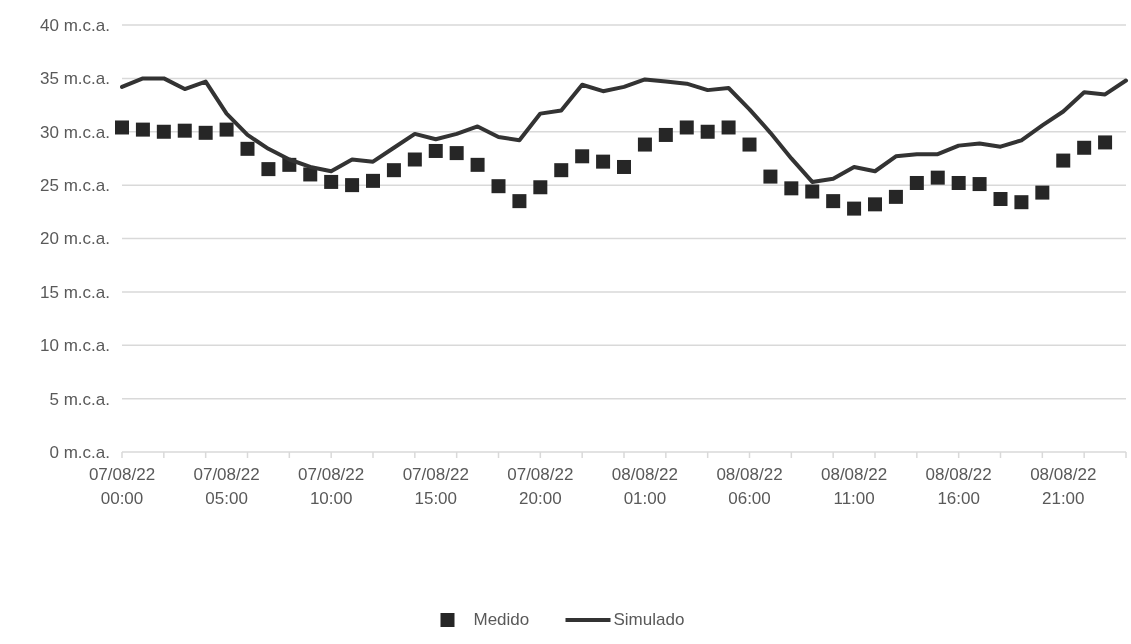 This screenshot has height=644, width=1131. What do you see at coordinates (435, 486) in the screenshot?
I see `x-tick-label: 07/08/22 15:00` at bounding box center [435, 486].